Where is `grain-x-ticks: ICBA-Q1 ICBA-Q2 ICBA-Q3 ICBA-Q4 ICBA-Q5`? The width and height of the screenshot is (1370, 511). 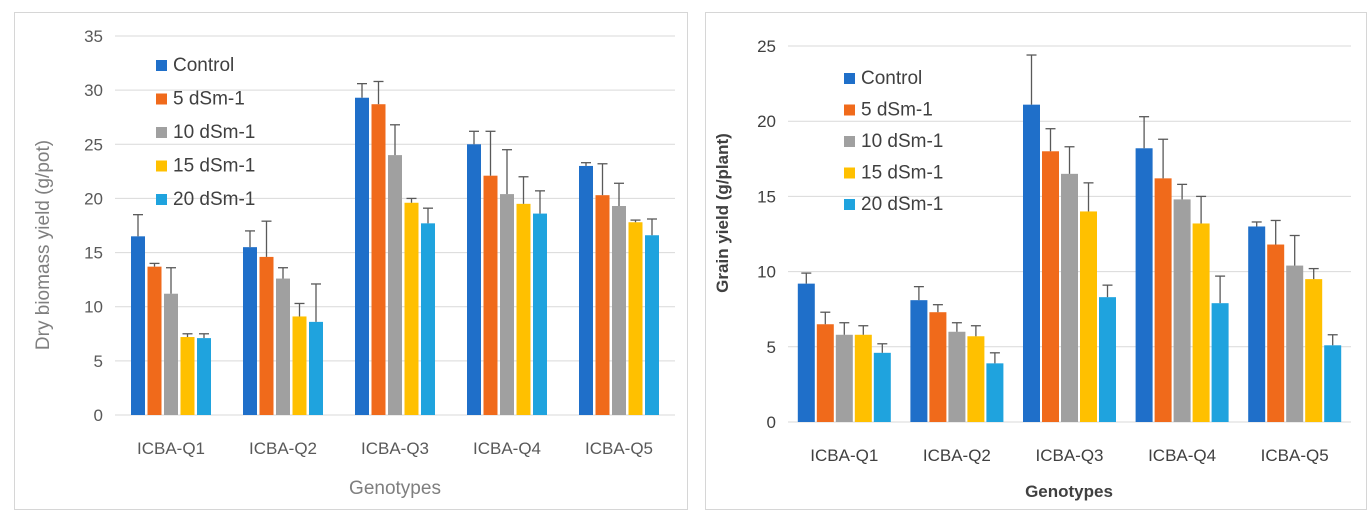
grain-x-ticks: ICBA-Q1 ICBA-Q2 ICBA-Q3 ICBA-Q4 ICBA-Q5 is located at coordinates (1069, 455).